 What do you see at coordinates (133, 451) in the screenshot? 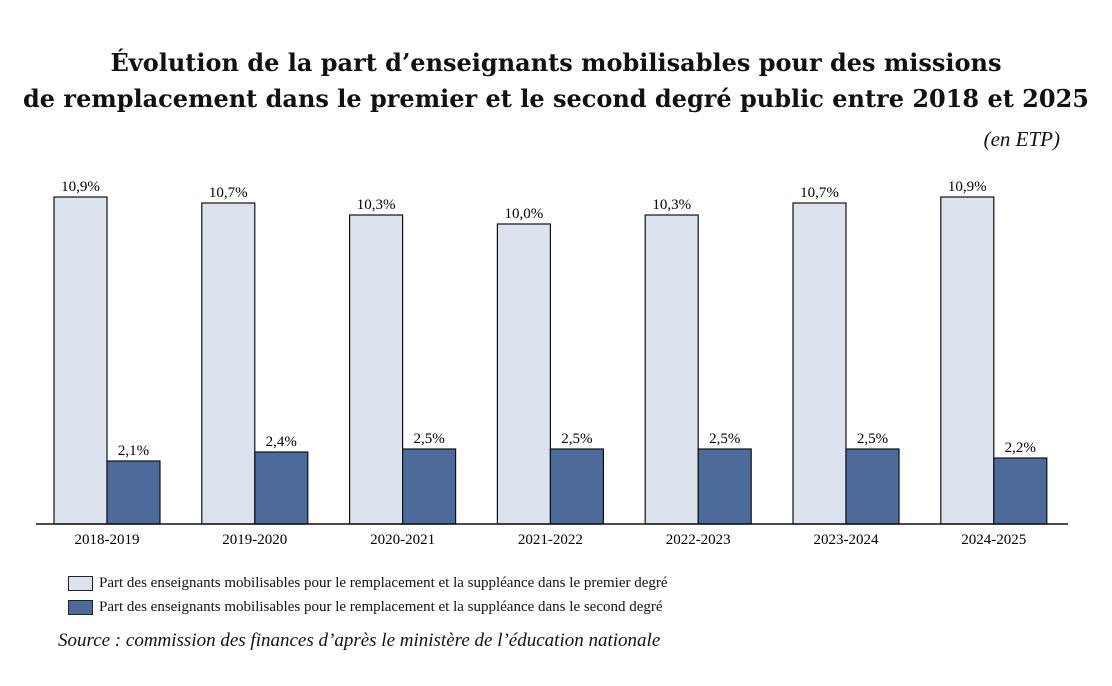
I see `data-label: 2,1%` at bounding box center [133, 451].